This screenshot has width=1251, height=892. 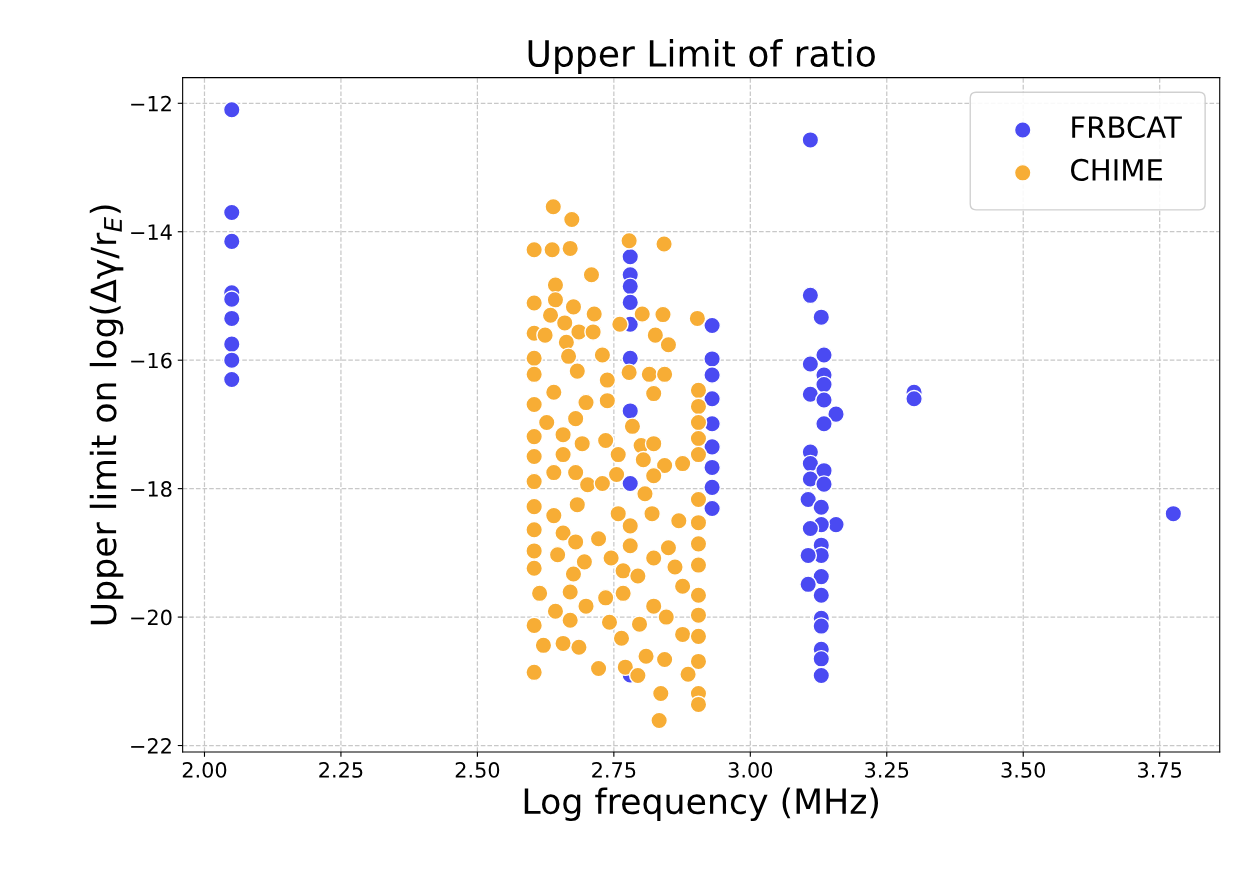 I want to click on y-tick-label: −18, so click(x=151, y=489).